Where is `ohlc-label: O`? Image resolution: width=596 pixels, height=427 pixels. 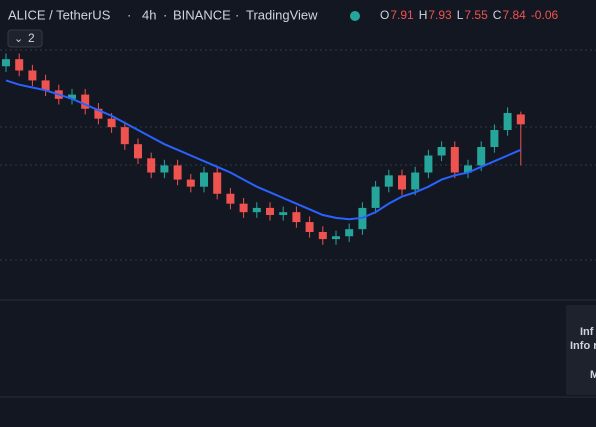
ohlc-label: O is located at coordinates (384, 15).